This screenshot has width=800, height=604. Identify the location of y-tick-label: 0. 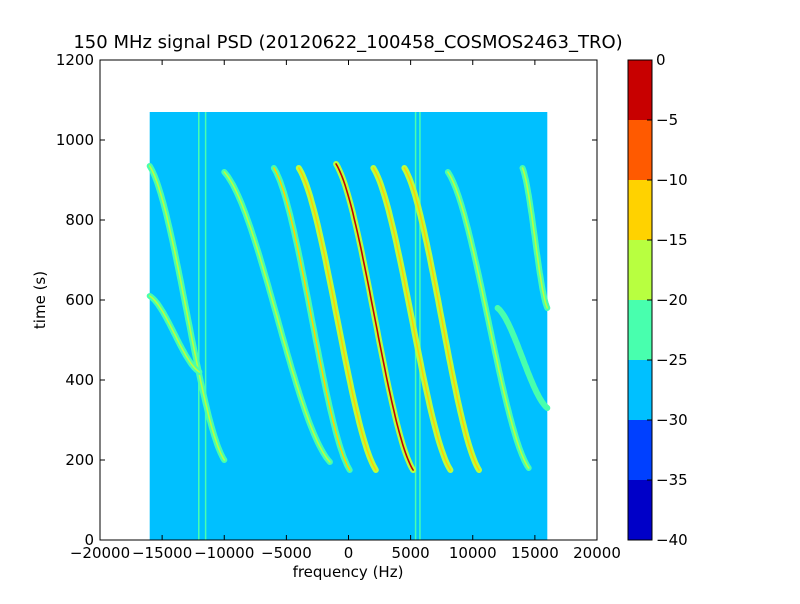
(89, 540).